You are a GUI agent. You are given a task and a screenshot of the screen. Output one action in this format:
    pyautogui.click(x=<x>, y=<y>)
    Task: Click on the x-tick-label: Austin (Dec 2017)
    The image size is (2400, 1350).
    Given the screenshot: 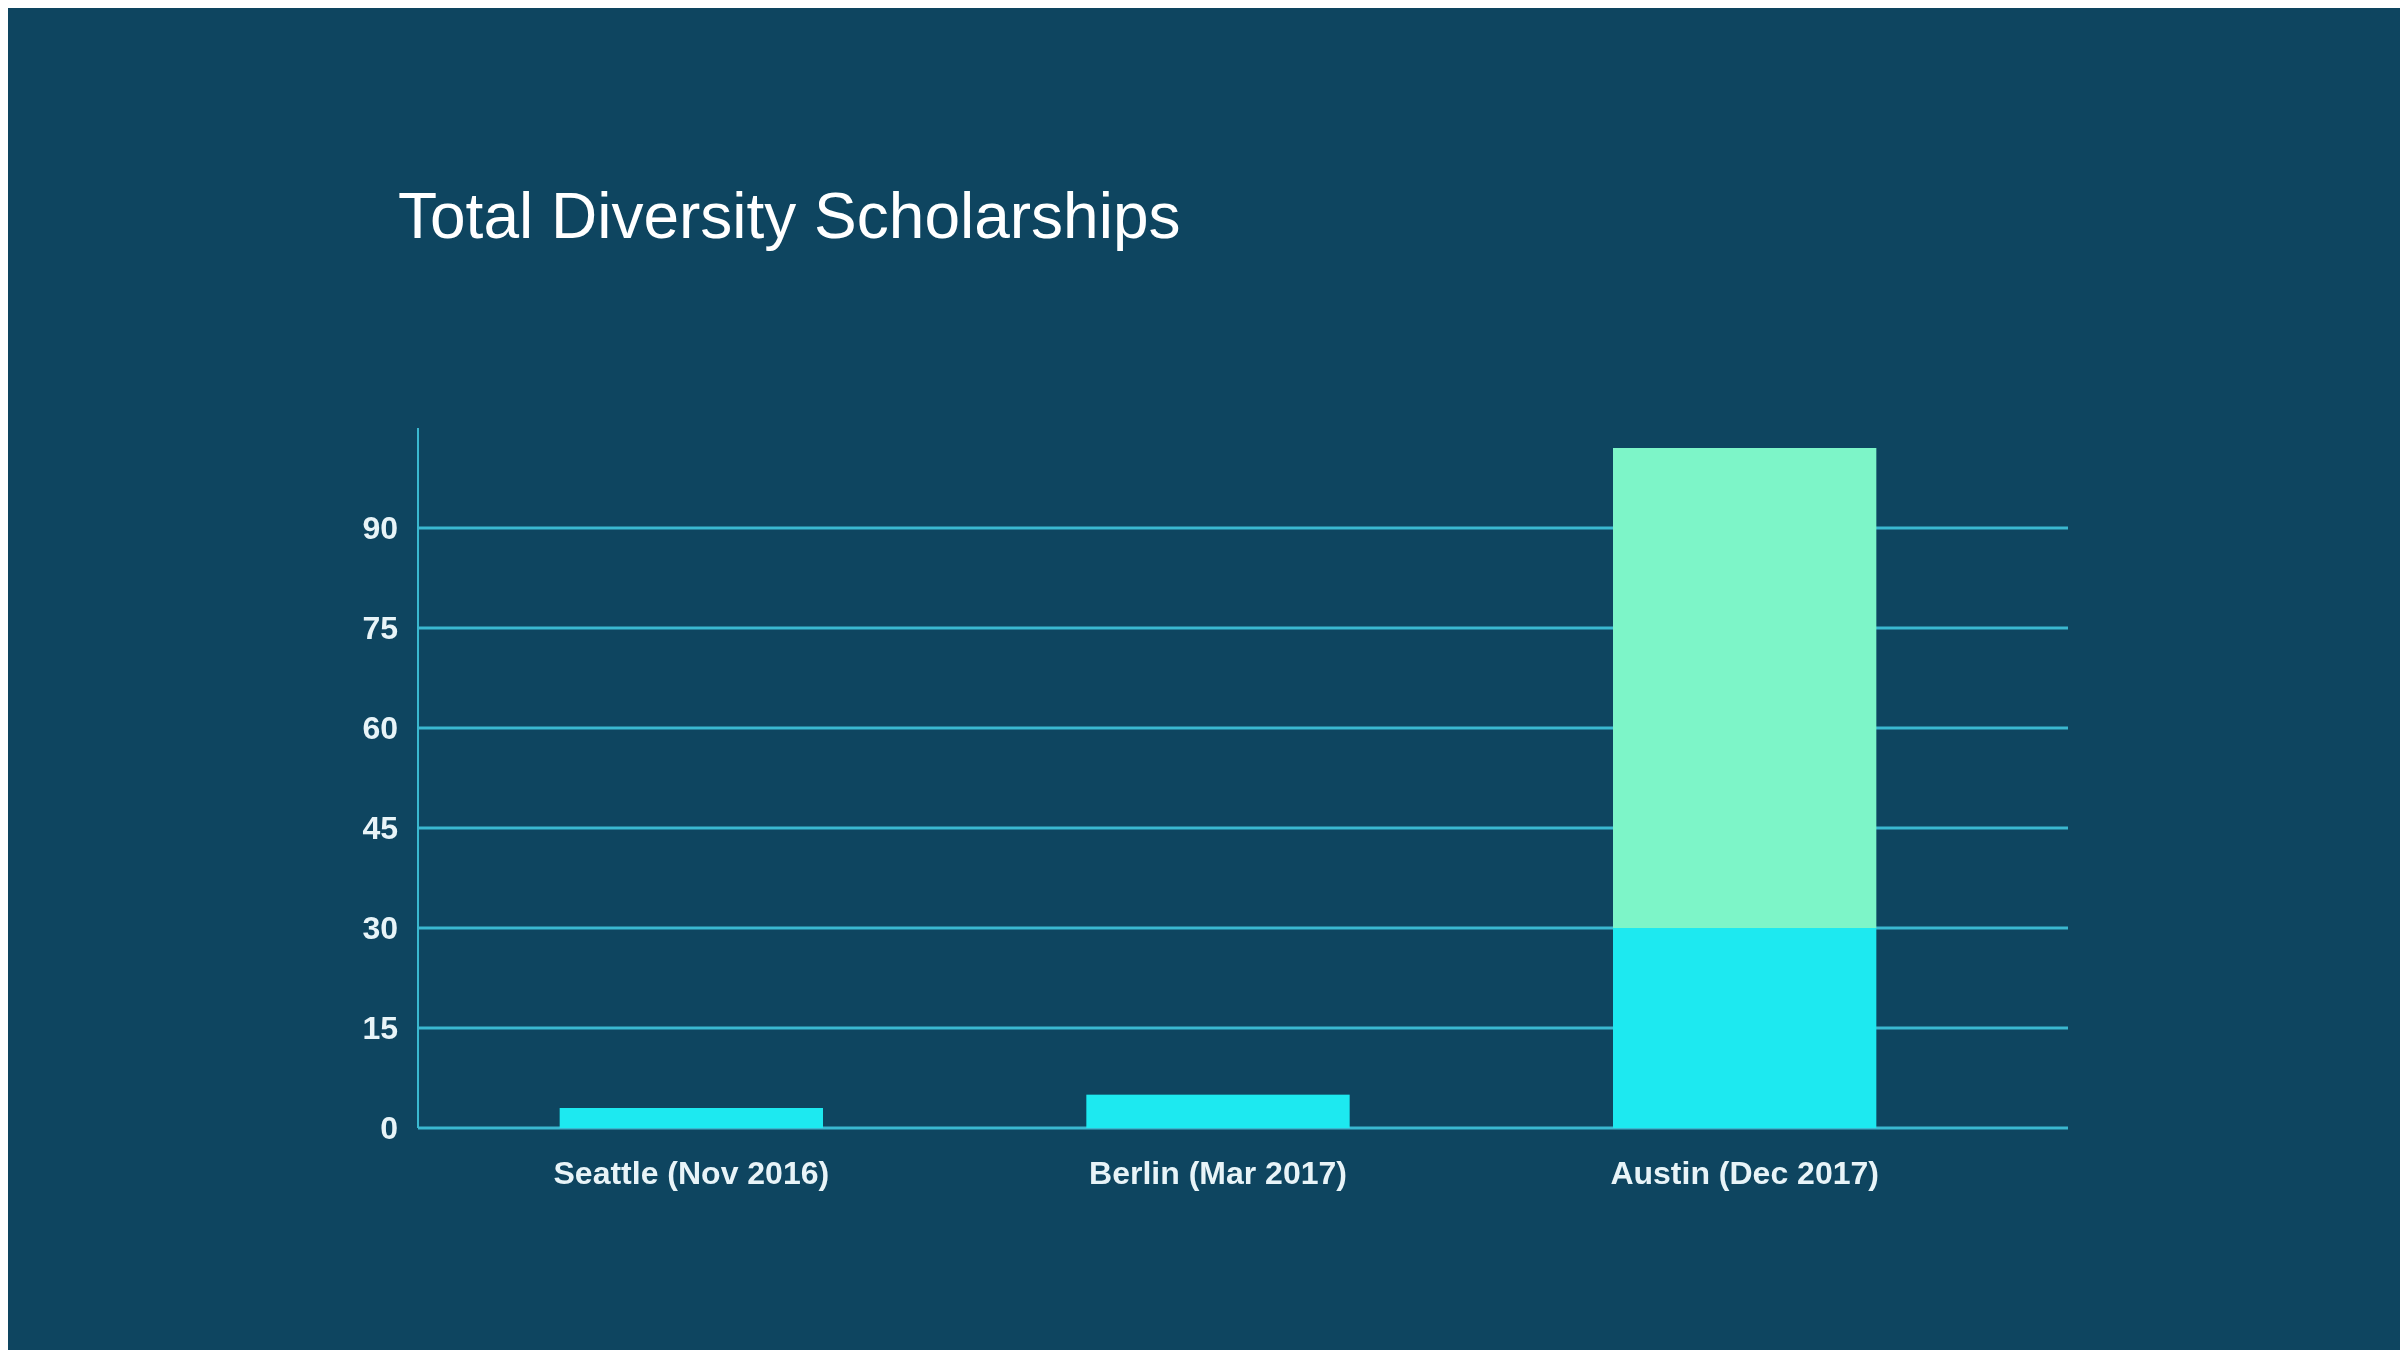 What is the action you would take?
    pyautogui.click(x=1744, y=1173)
    